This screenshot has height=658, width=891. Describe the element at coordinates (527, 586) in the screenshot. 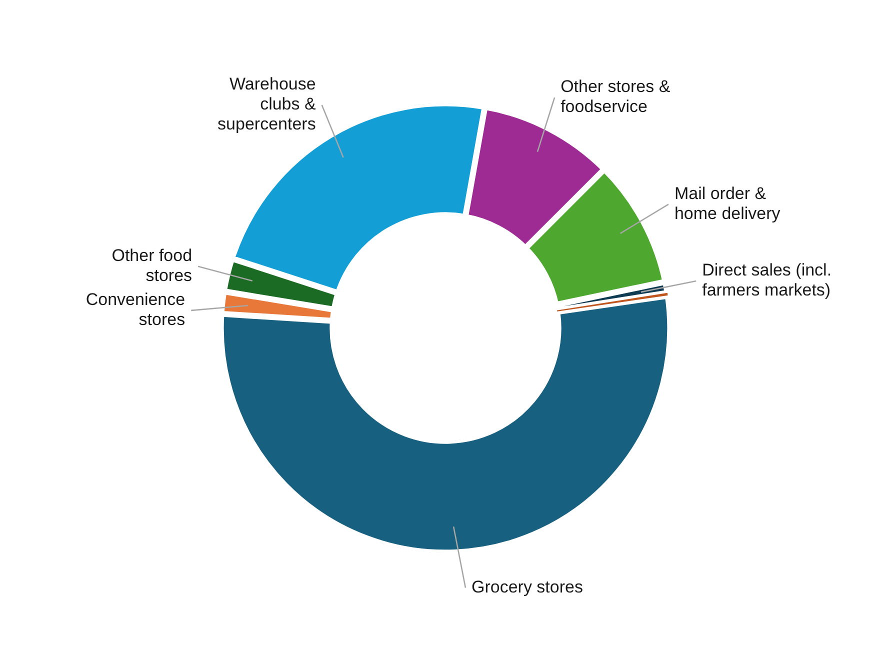

I see `slice-label: Grocery stores` at that location.